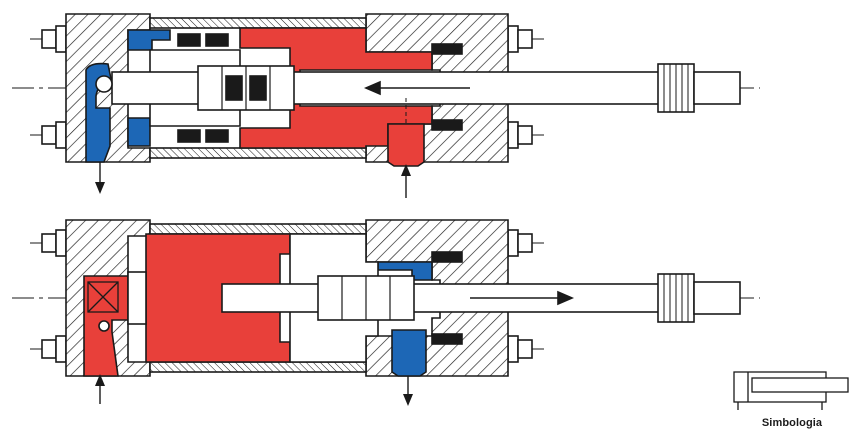  What do you see at coordinates (525, 87) in the screenshot?
I see `tie-rod-bolts-right-top` at bounding box center [525, 87].